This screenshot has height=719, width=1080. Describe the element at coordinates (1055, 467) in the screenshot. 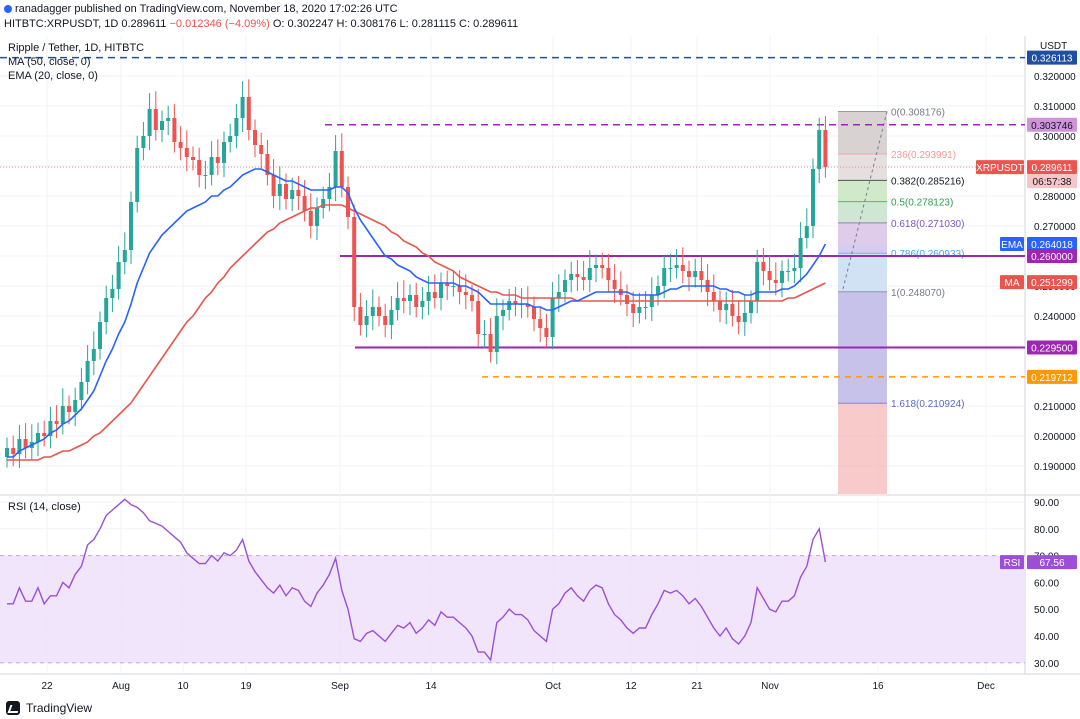

I see `price-tick: 0.190000` at that location.